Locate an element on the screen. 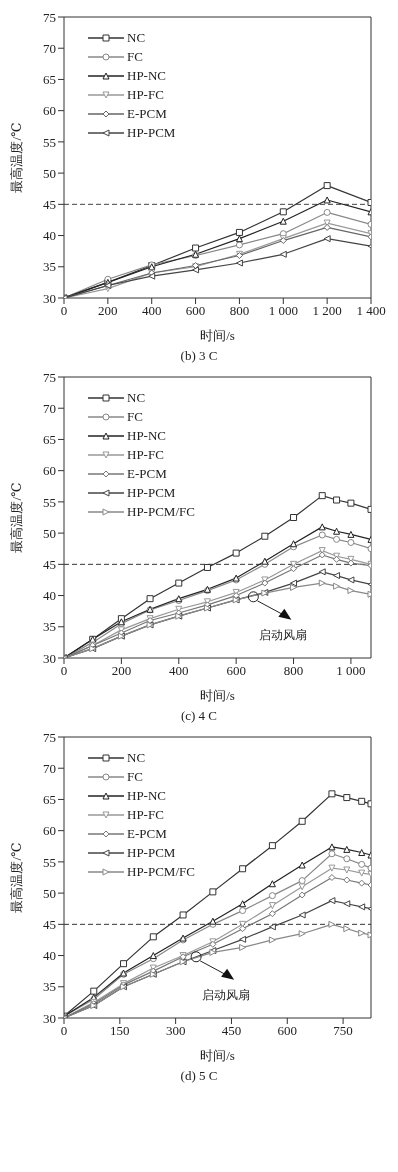 Image resolution: width=398 pixels, height=1172 pixels. x-tick-label: 750 is located at coordinates (343, 1031).